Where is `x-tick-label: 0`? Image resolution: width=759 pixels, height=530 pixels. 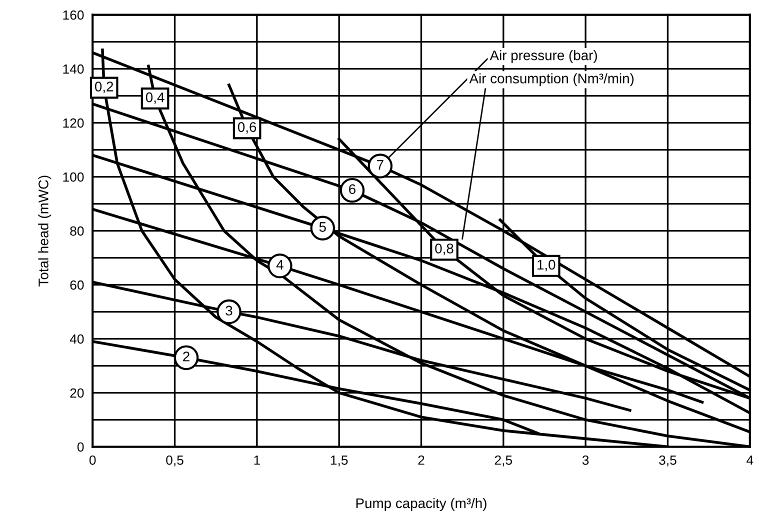
x-tick-label: 0 is located at coordinates (92, 460).